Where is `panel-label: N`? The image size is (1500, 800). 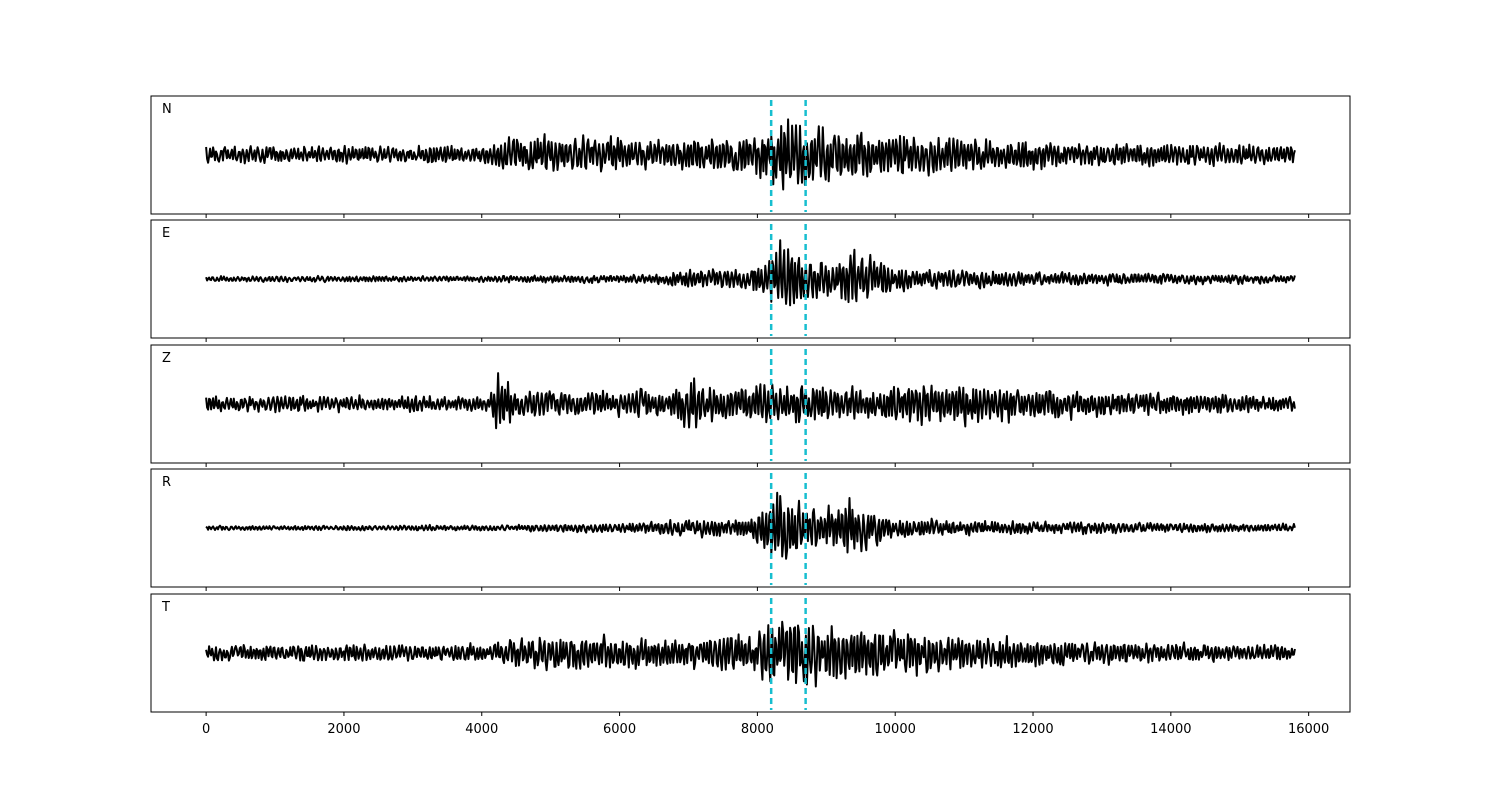
panel-label: N is located at coordinates (167, 109).